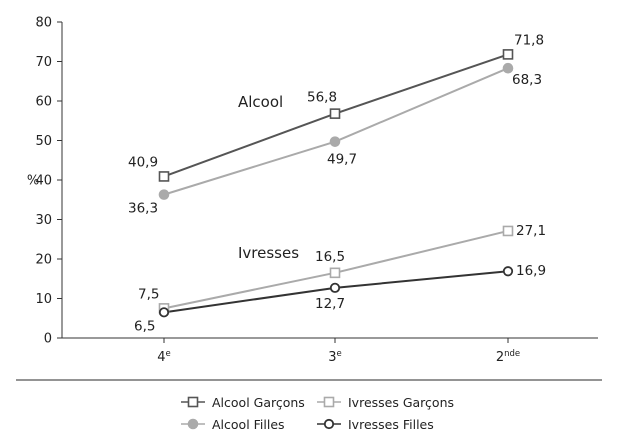 This screenshot has height=436, width=618. Describe the element at coordinates (33, 181) in the screenshot. I see `y-axis-label: %` at that location.